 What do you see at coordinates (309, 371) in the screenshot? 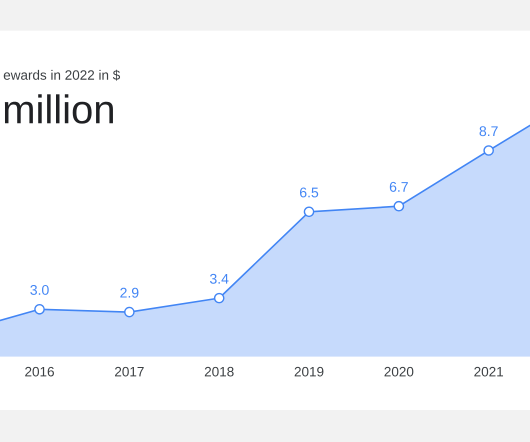
I see `x-tick-label: 2019` at bounding box center [309, 371].